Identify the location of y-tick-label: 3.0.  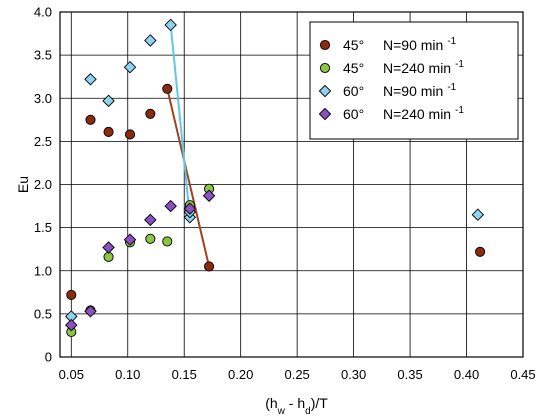
(43, 98).